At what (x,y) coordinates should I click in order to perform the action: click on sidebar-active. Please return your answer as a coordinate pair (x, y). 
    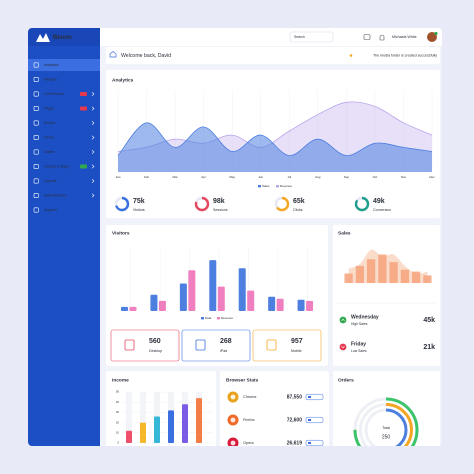
    Looking at the image, I should click on (64, 65).